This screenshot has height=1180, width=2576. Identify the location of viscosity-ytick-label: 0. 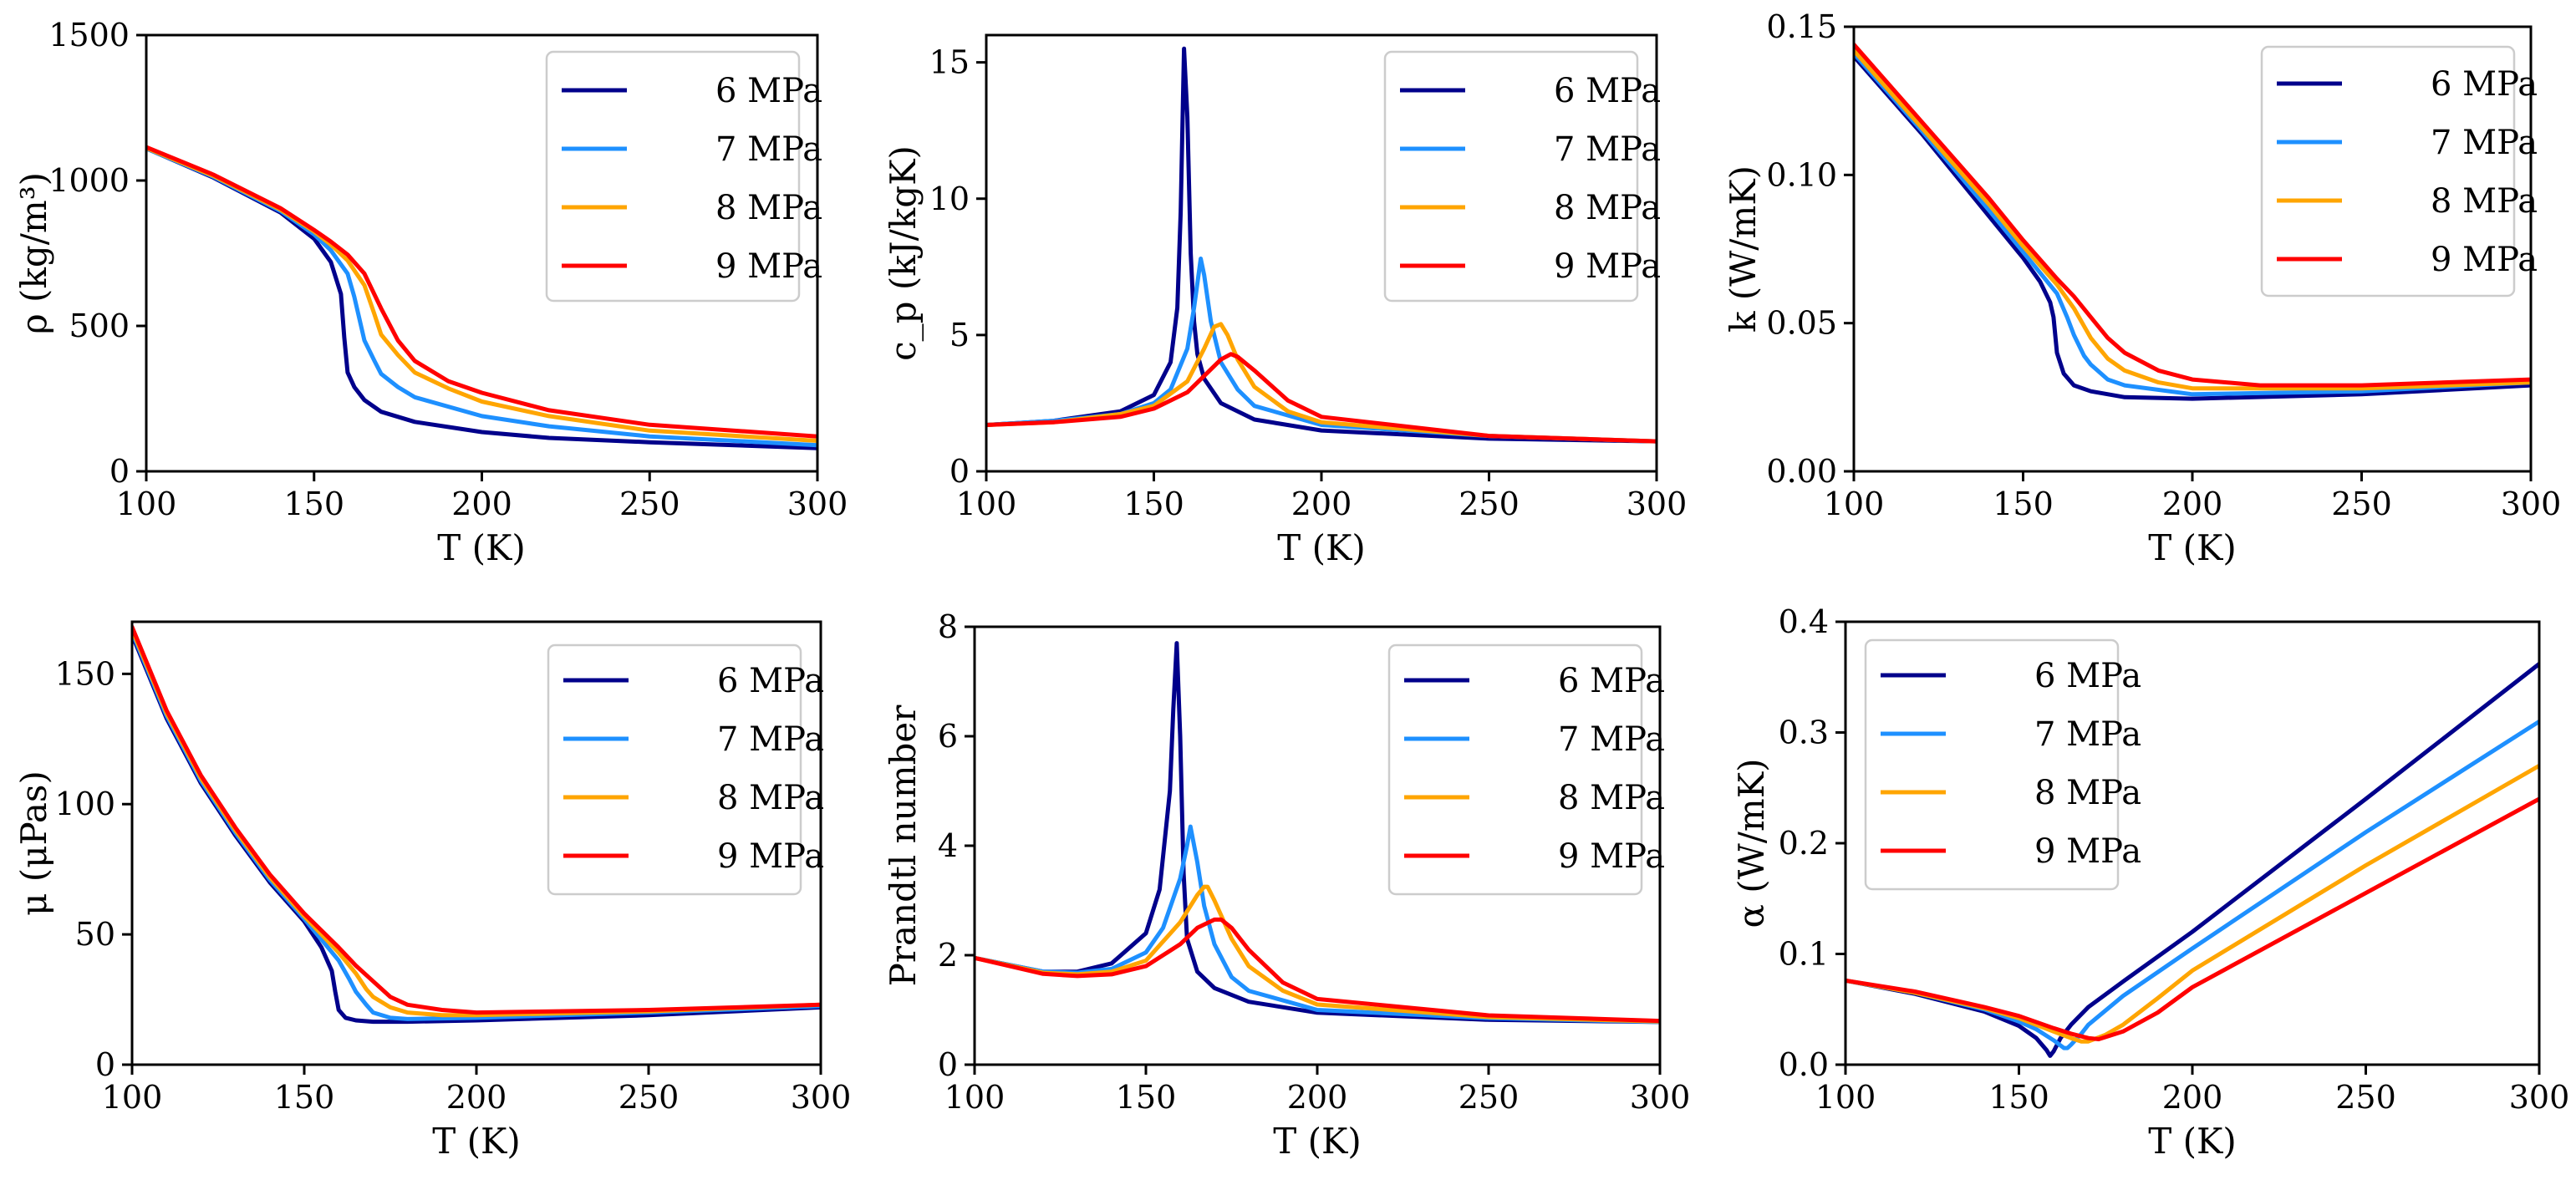
(105, 1064).